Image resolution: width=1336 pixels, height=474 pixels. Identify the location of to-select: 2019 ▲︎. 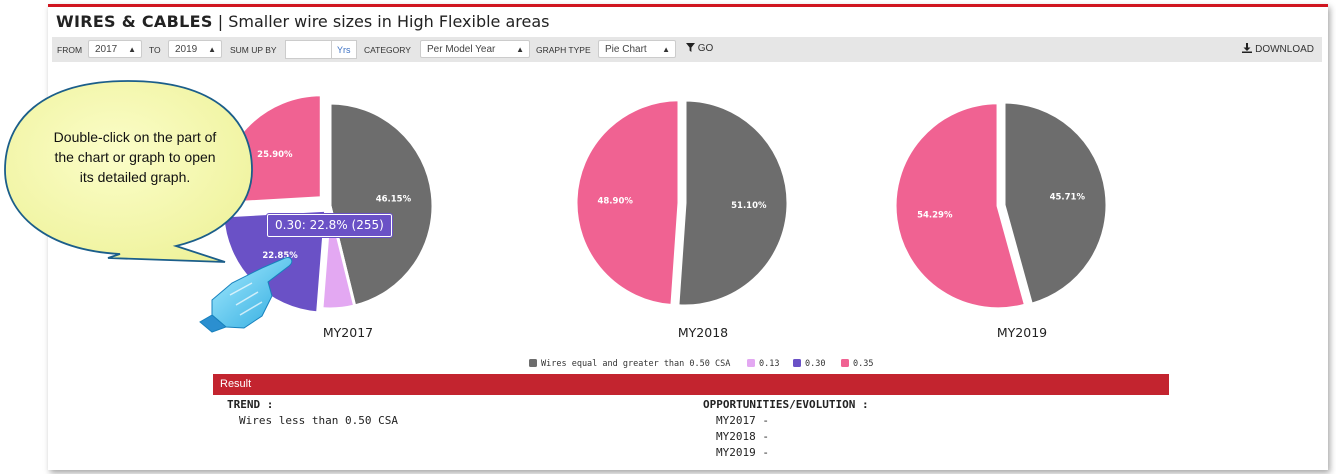
(195, 49).